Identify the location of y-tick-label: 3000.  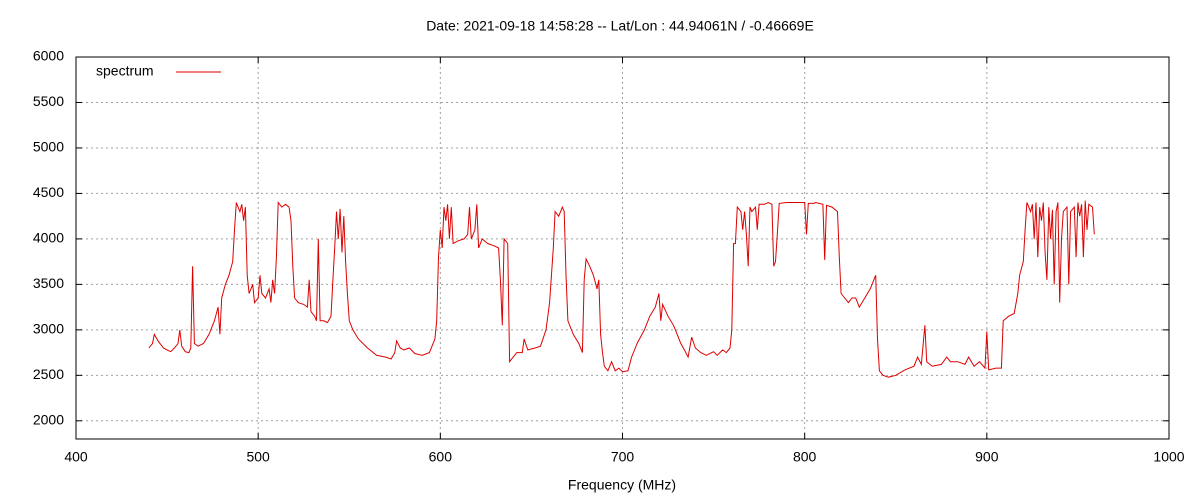
(48, 329).